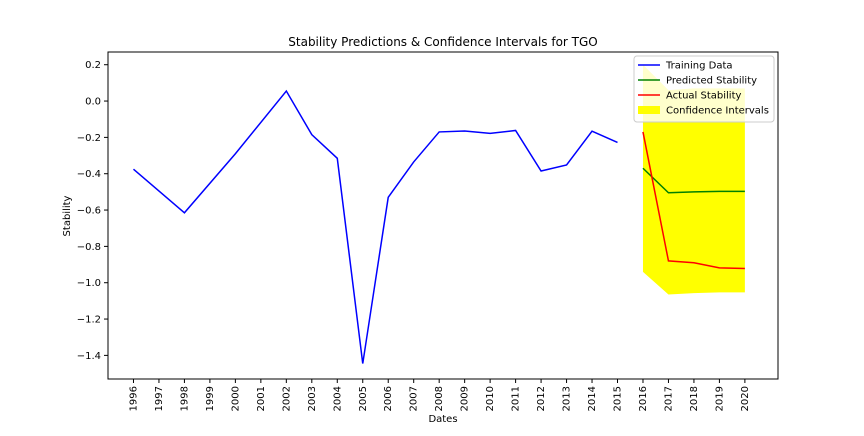 The image size is (864, 436). Describe the element at coordinates (89, 174) in the screenshot. I see `y-tick-label: −0.4` at that location.